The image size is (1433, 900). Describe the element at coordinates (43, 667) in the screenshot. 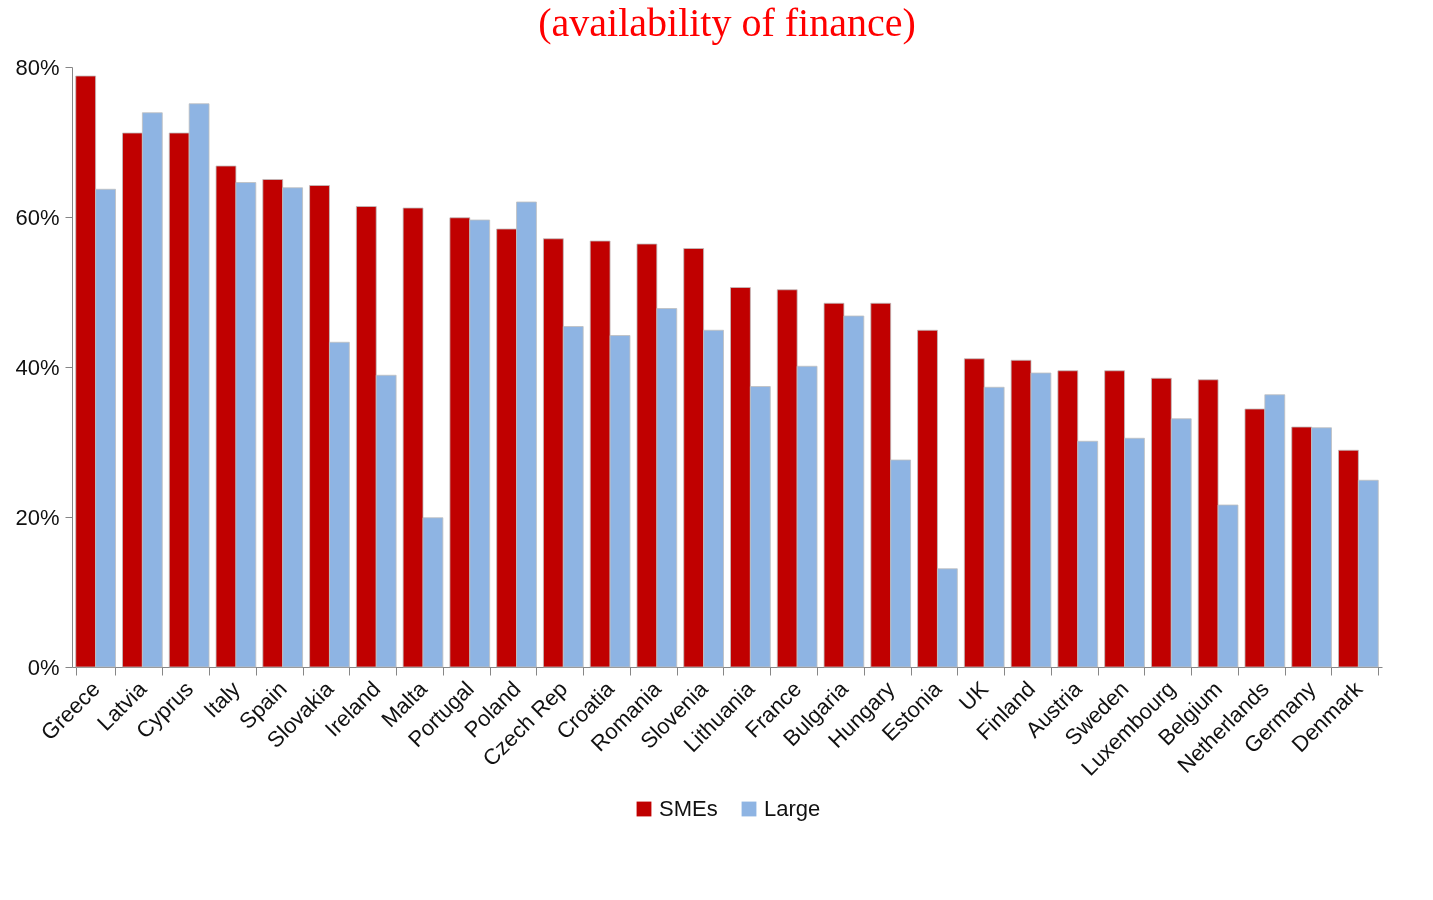

I see `y-tick-label: 0%` at that location.